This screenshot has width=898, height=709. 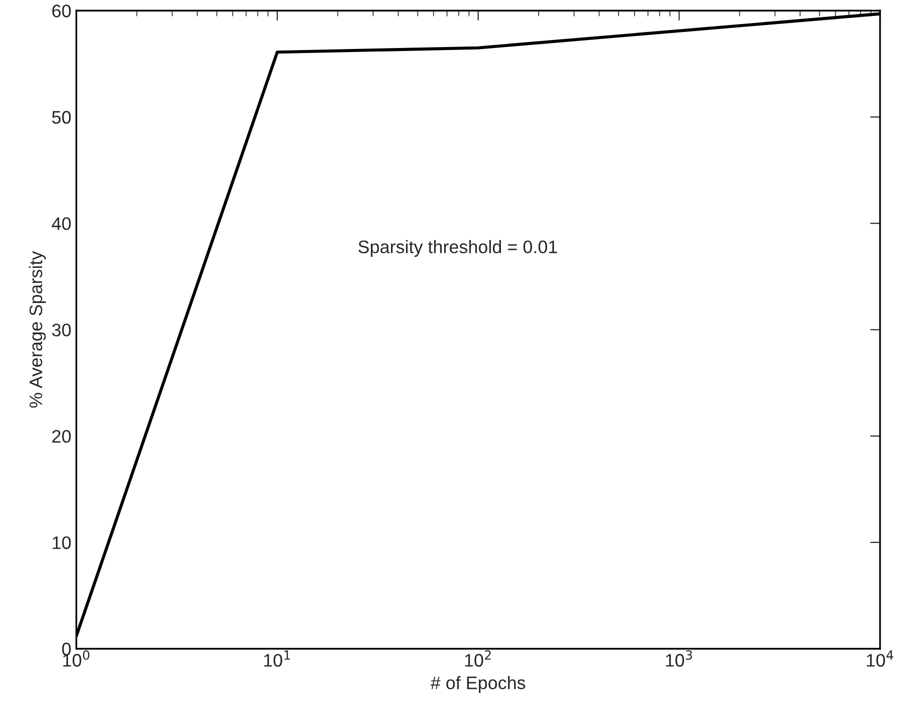 What do you see at coordinates (61, 330) in the screenshot?
I see `y-tick-label: 30` at bounding box center [61, 330].